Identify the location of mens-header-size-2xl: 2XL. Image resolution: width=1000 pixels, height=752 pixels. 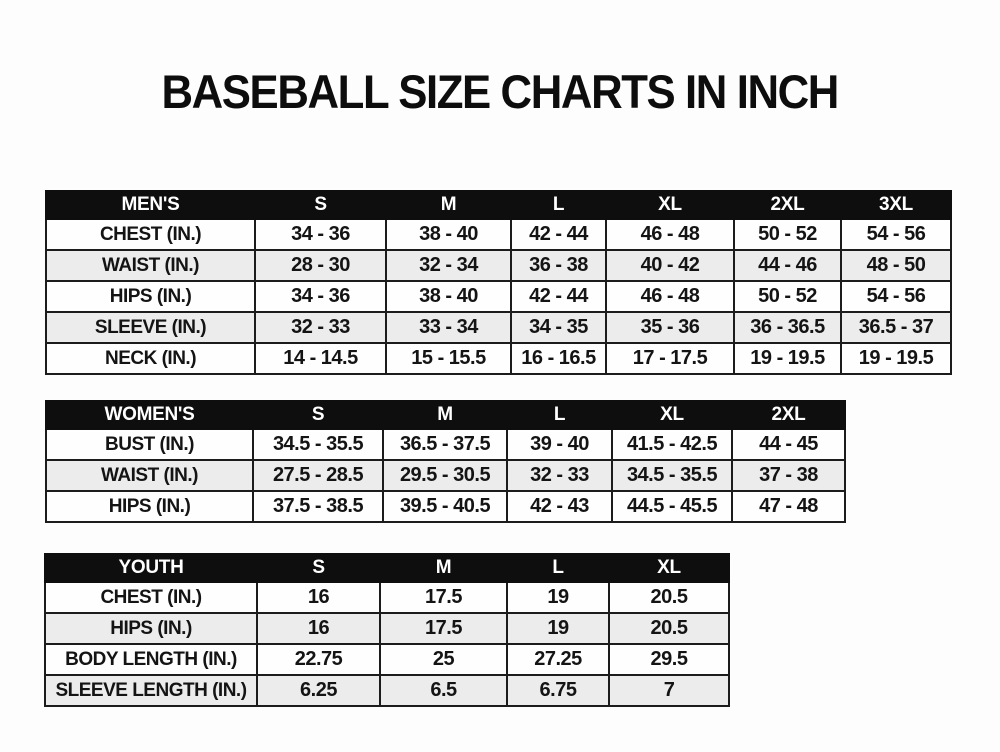
(787, 205).